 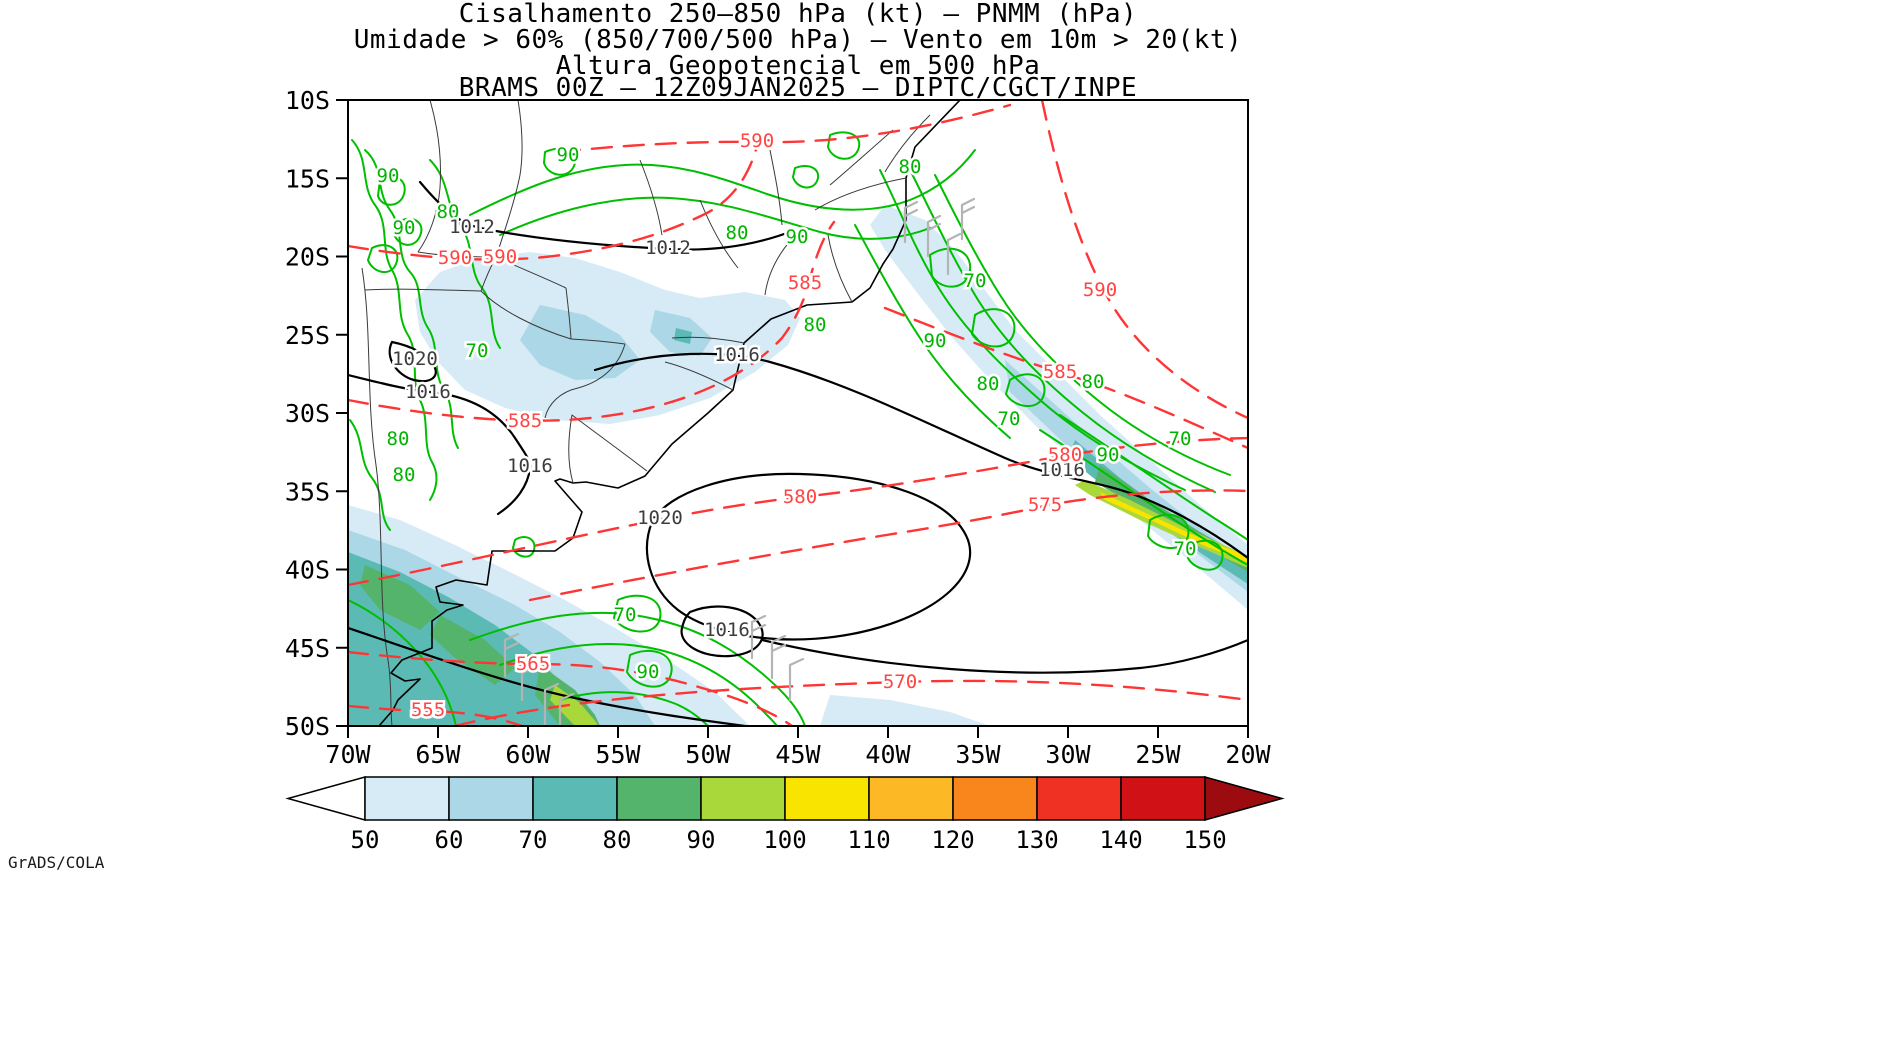 What do you see at coordinates (307, 100) in the screenshot?
I see `y-axis-tick-label: 10S` at bounding box center [307, 100].